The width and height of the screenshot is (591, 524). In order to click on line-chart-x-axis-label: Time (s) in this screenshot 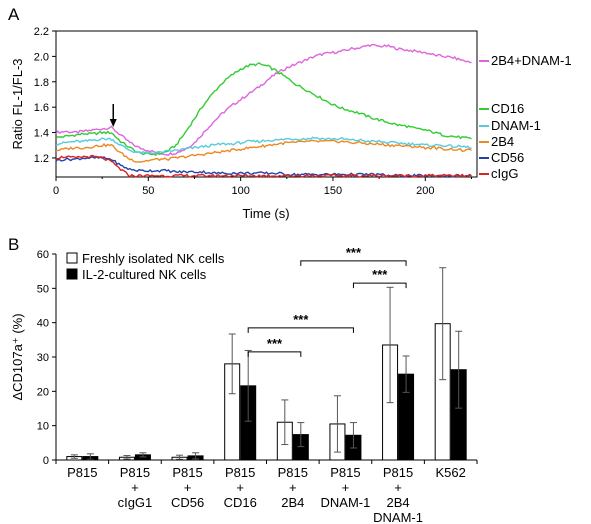, I will do `click(265, 213)`.